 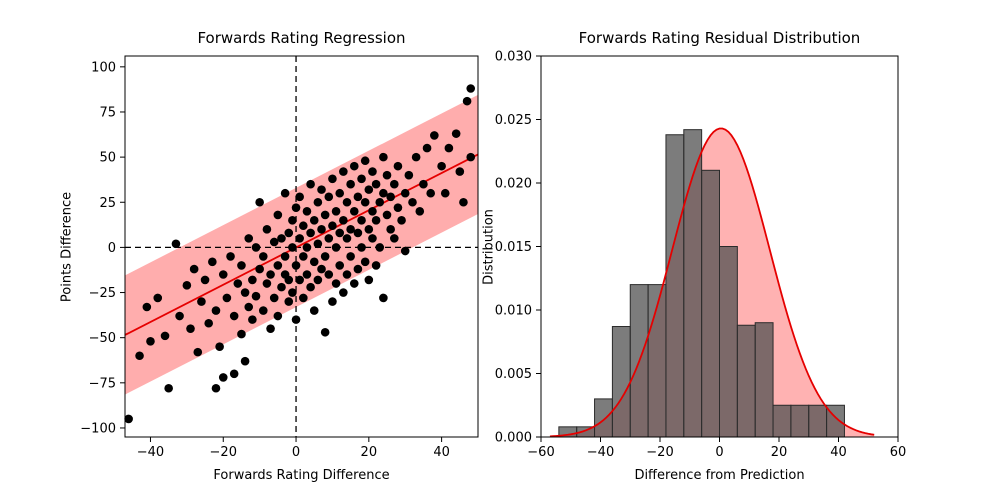 What do you see at coordinates (67, 246) in the screenshot?
I see `regression-ylabel: Points Difference` at bounding box center [67, 246].